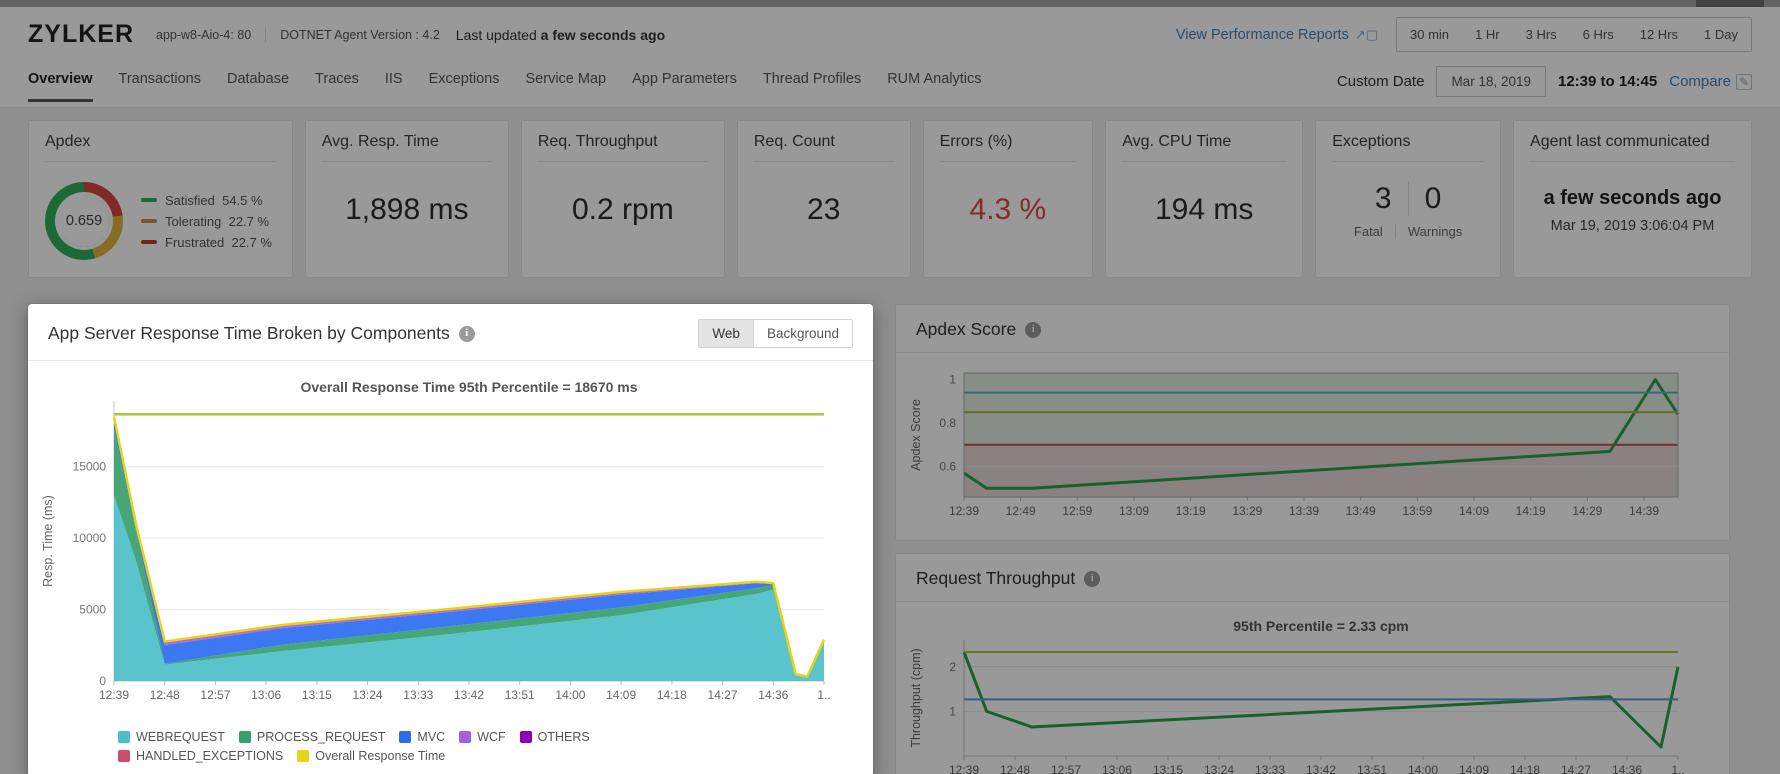  Describe the element at coordinates (1721, 34) in the screenshot. I see `time-range-1-day: 1 Day` at that location.